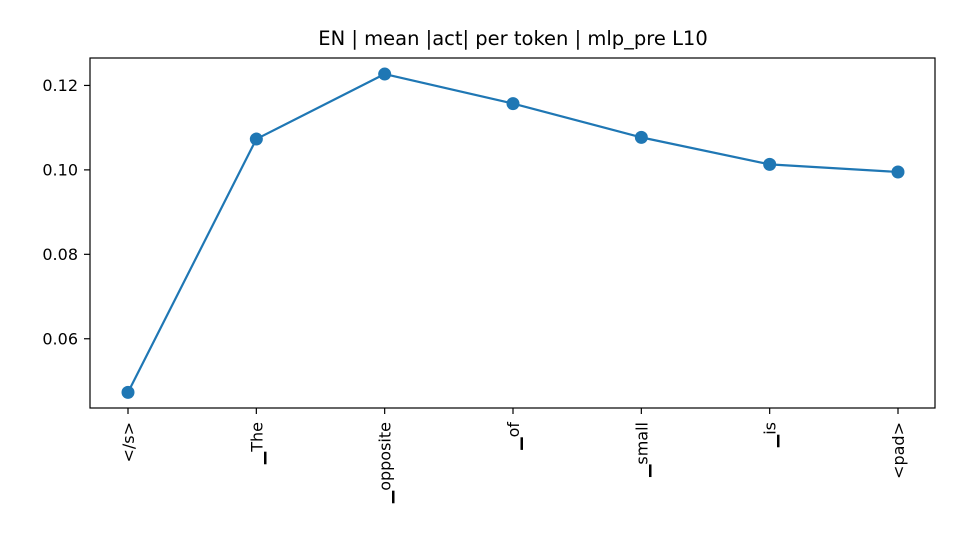 Image resolution: width=960 pixels, height=560 pixels. I want to click on x-tick-label: <pad>, so click(898, 450).